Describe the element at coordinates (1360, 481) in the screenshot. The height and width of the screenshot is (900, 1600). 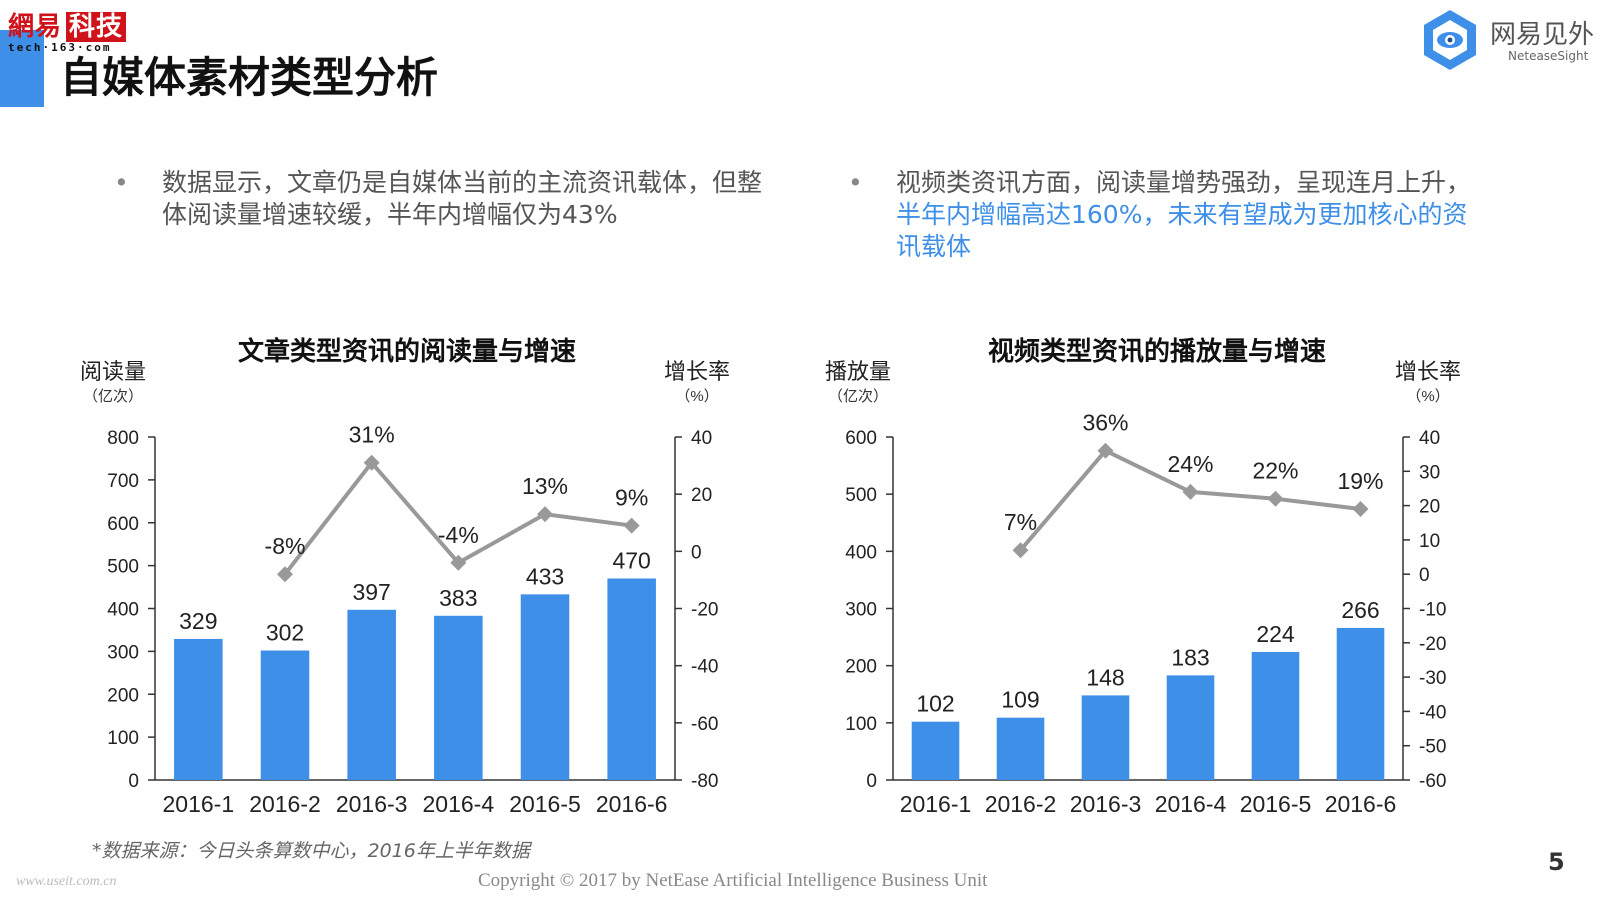
I see `chart-2-growth-label: 19%` at that location.